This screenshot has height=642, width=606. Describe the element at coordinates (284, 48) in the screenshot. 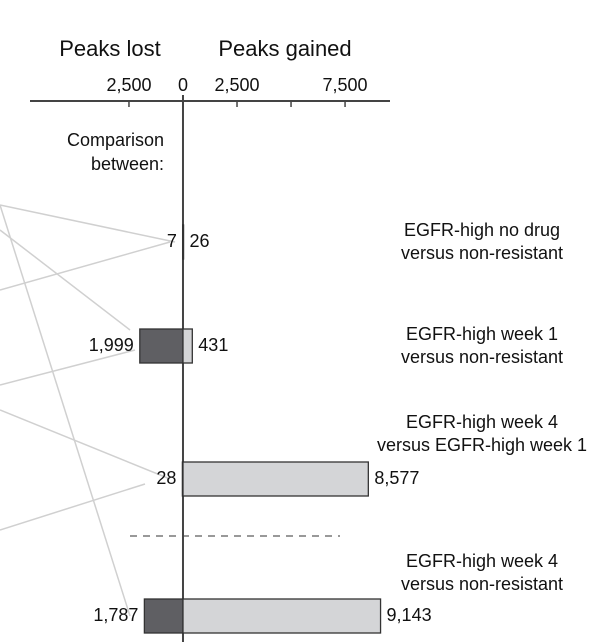

I see `right-heading: Peaks gained` at that location.